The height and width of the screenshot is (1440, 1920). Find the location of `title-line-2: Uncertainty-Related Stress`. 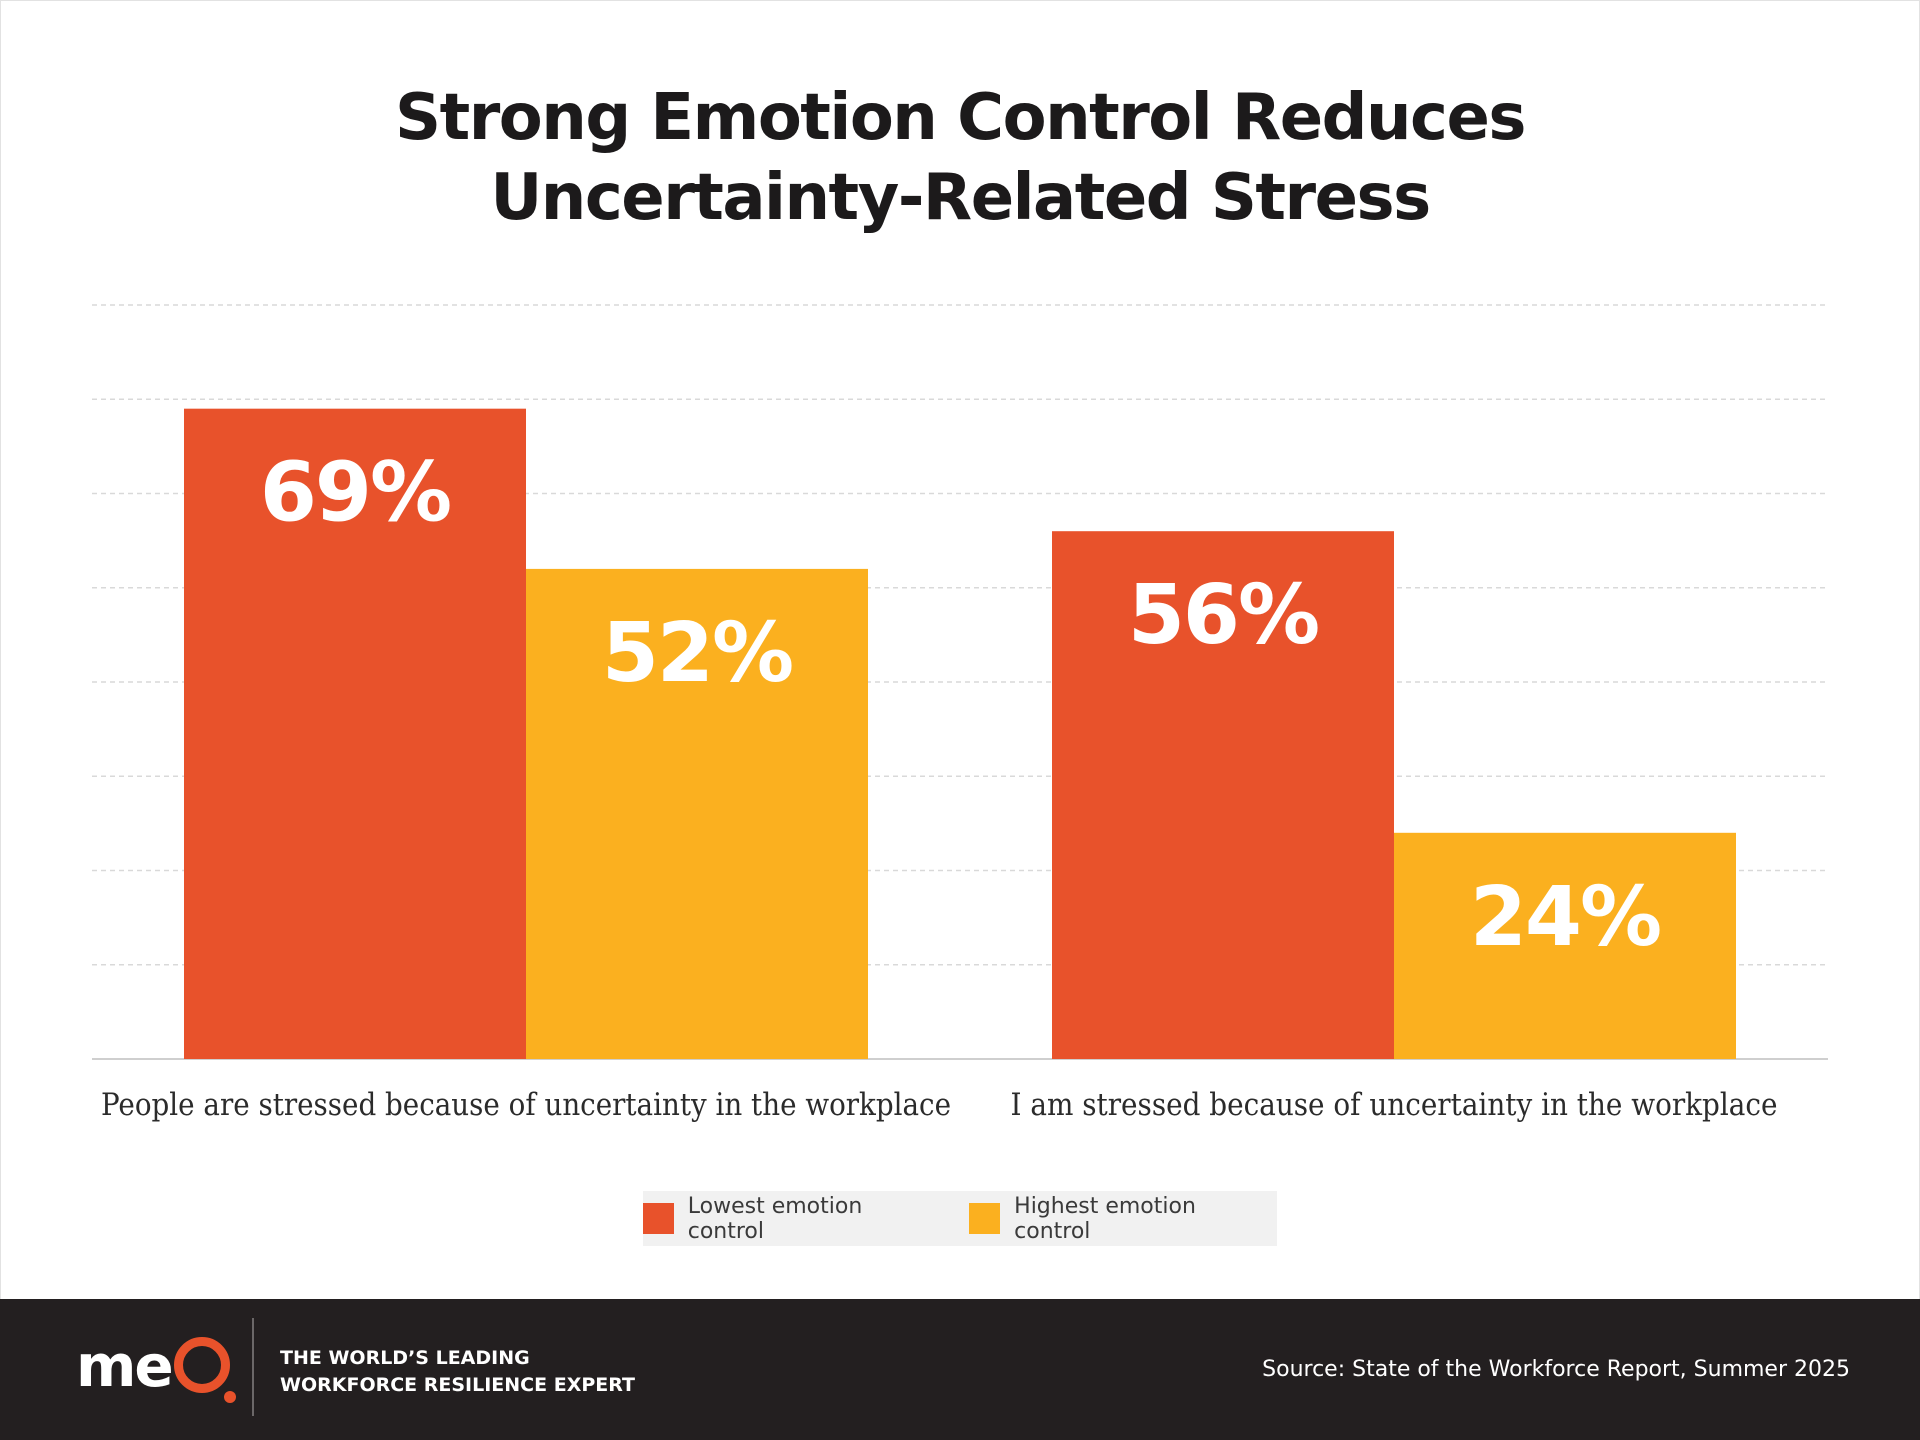

title-line-2: Uncertainty-Related Stress is located at coordinates (960, 198).